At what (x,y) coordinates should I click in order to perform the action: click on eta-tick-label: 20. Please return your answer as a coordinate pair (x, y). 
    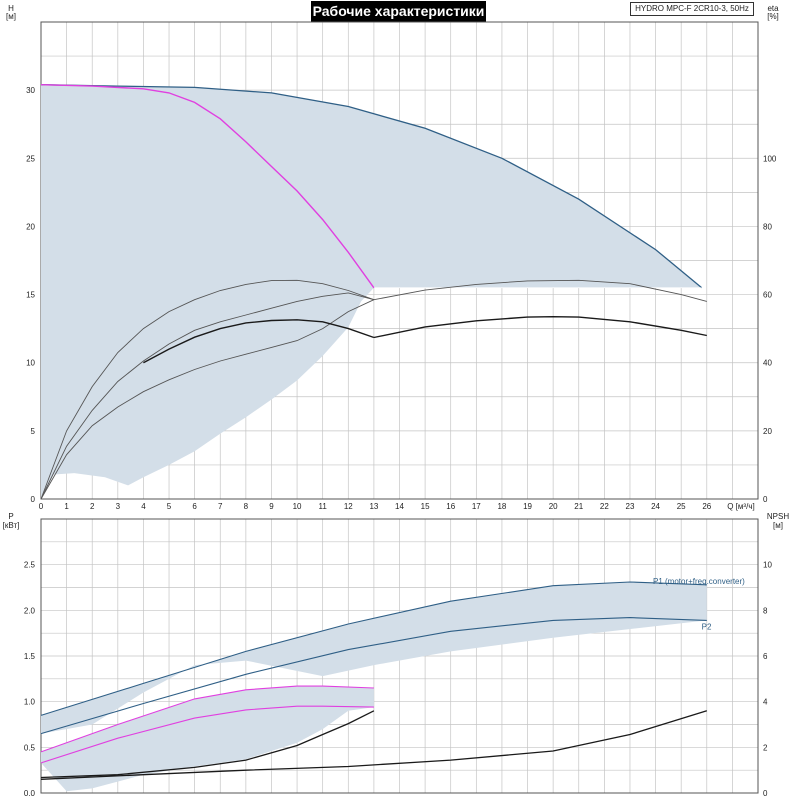
    Looking at the image, I should click on (767, 431).